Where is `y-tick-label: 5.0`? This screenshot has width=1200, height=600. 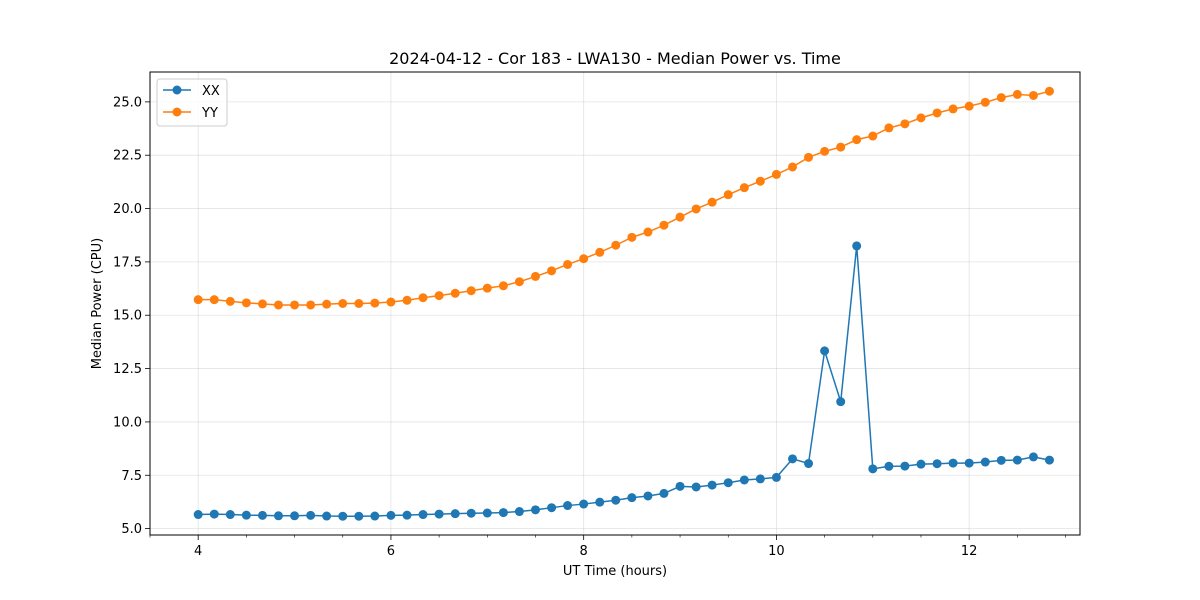 y-tick-label: 5.0 is located at coordinates (131, 529).